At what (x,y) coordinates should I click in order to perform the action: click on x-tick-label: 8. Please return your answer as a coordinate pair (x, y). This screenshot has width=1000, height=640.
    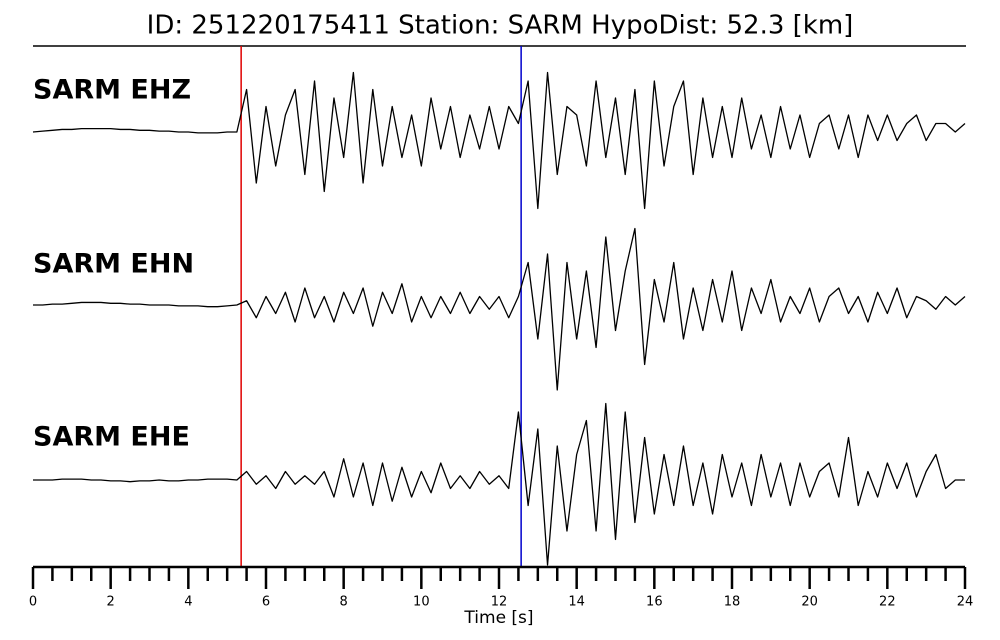
    Looking at the image, I should click on (344, 602).